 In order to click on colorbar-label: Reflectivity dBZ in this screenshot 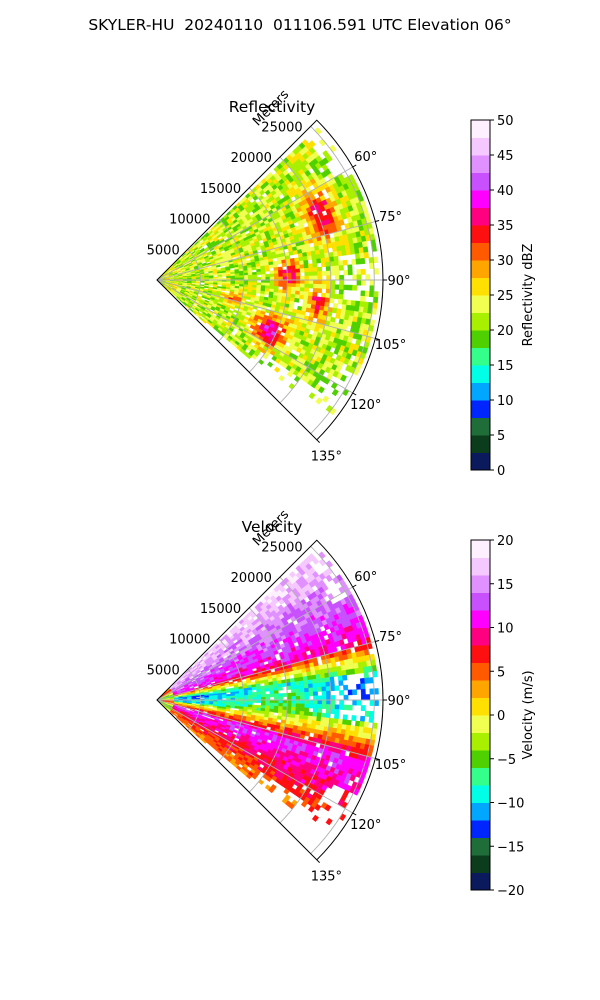, I will do `click(528, 295)`.